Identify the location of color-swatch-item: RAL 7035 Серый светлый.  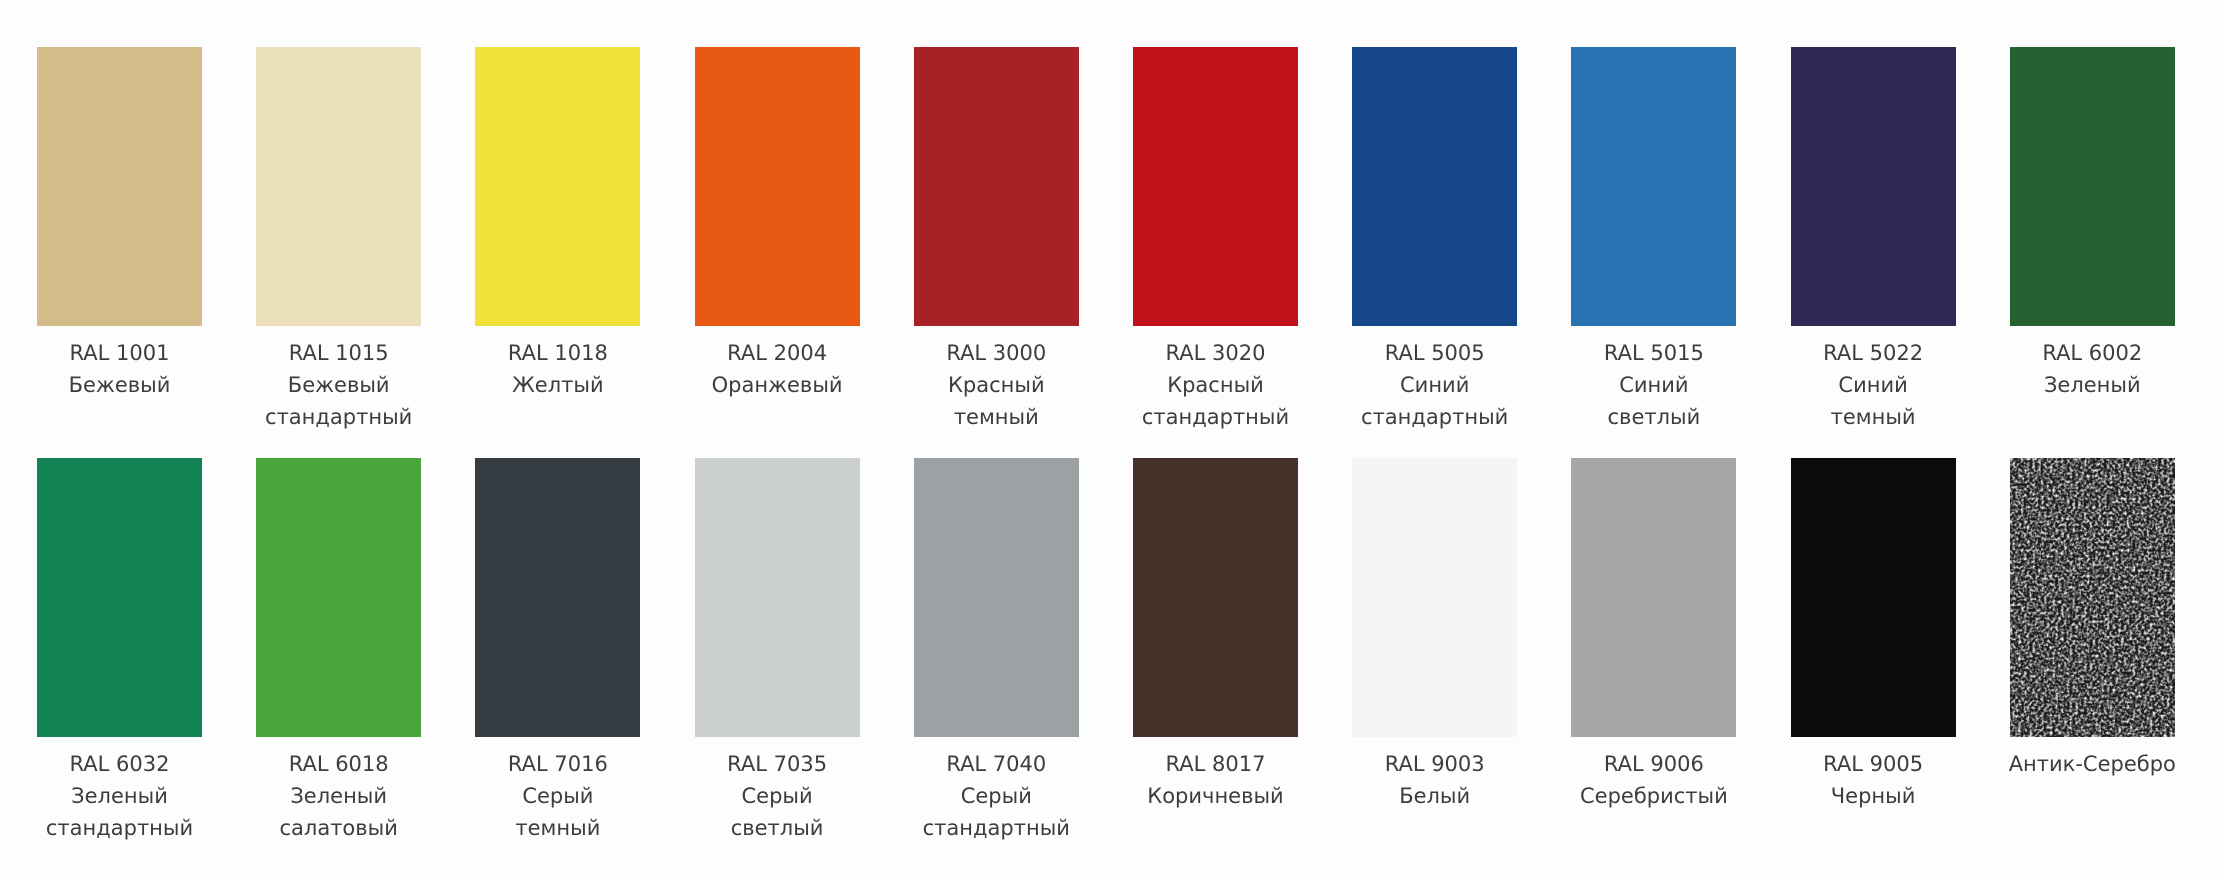
(777, 649).